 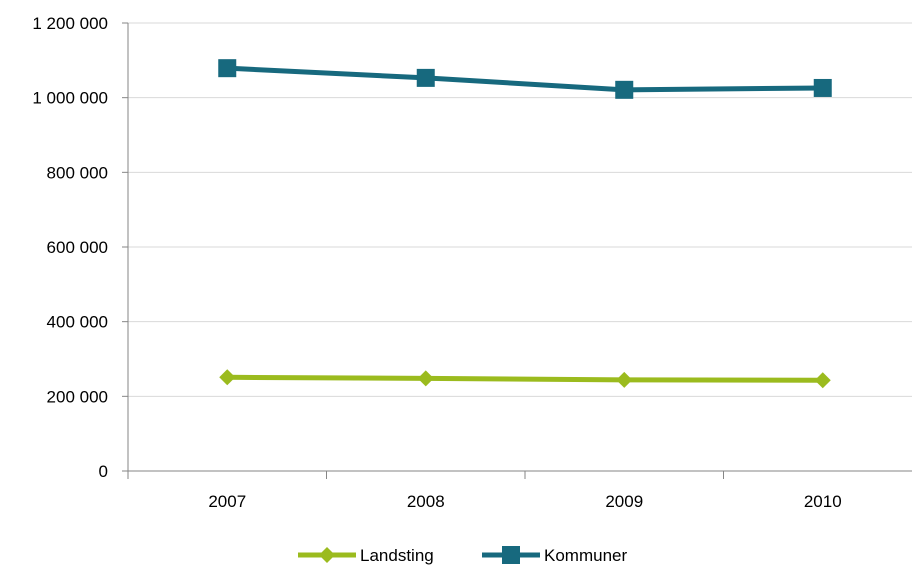 I want to click on legend: Landsting Kommuner, so click(x=462, y=555).